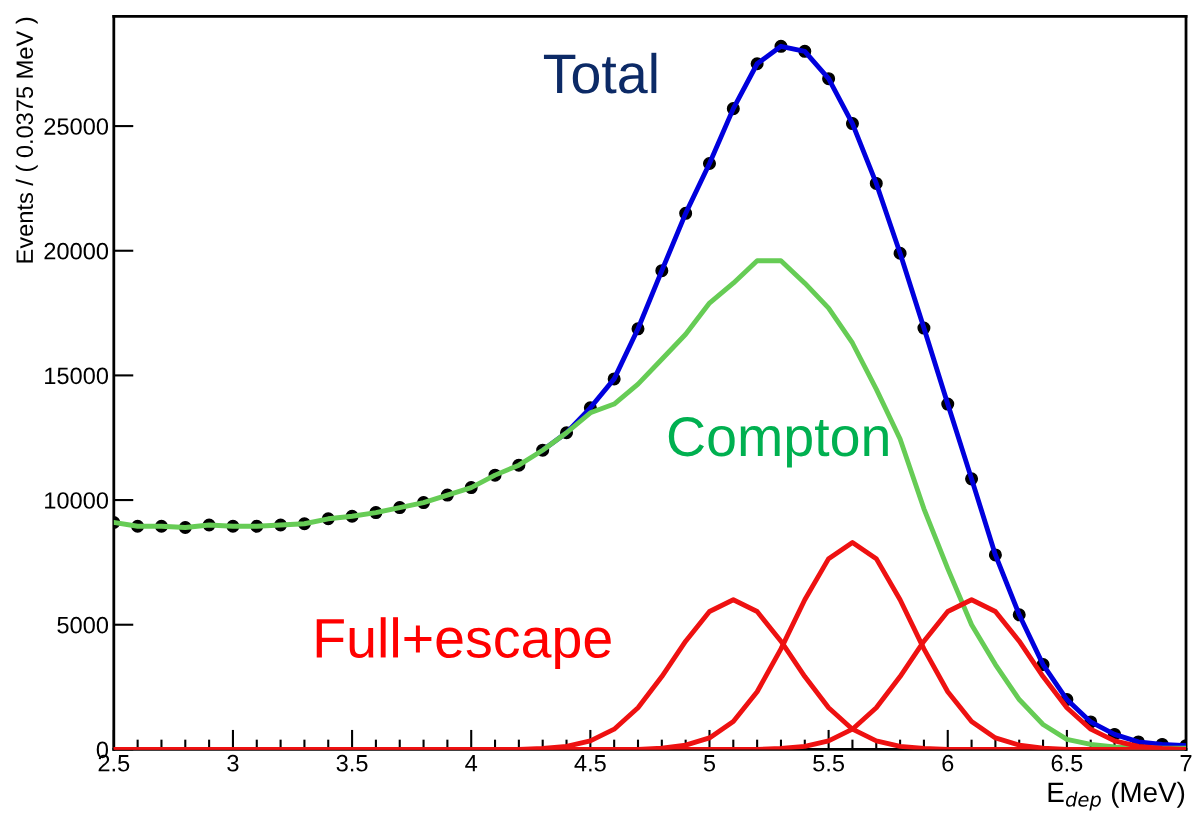 This screenshot has height=819, width=1198. What do you see at coordinates (1186, 763) in the screenshot?
I see `x-tick-label: 7` at bounding box center [1186, 763].